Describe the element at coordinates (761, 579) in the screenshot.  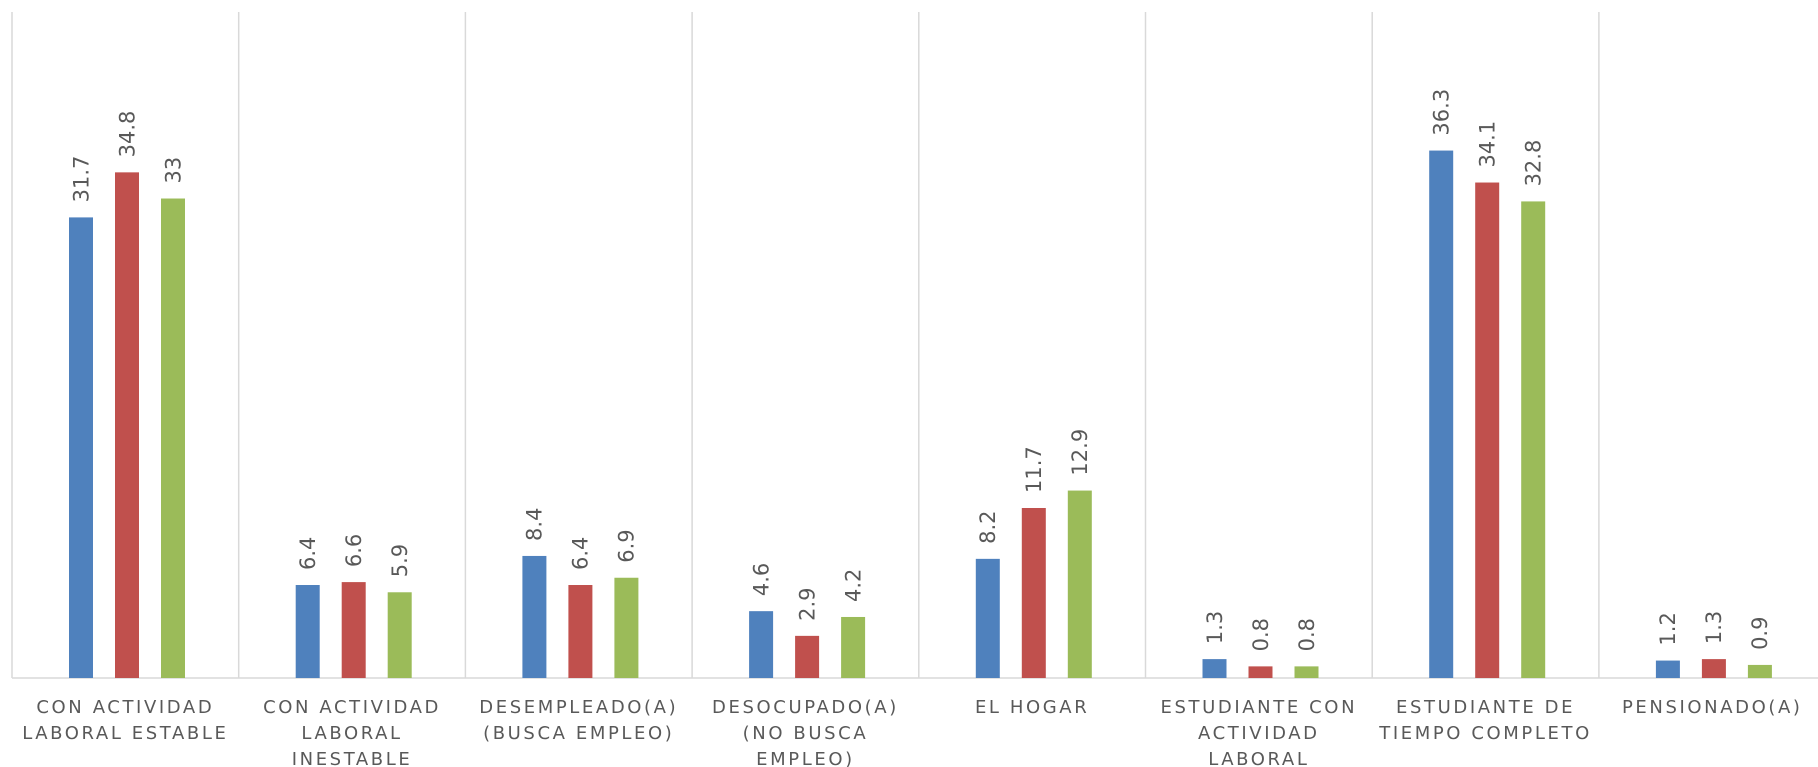
I see `data-label: 4.6` at that location.